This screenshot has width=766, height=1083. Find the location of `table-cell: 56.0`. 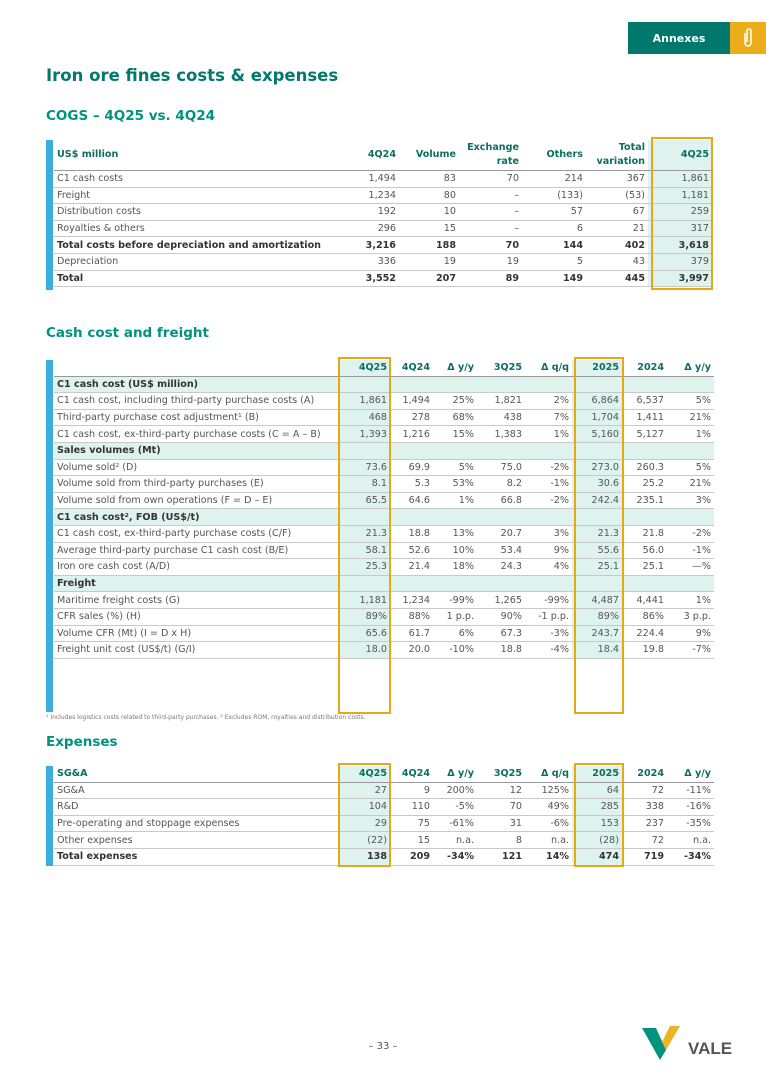

table-cell: 56.0 is located at coordinates (644, 551).